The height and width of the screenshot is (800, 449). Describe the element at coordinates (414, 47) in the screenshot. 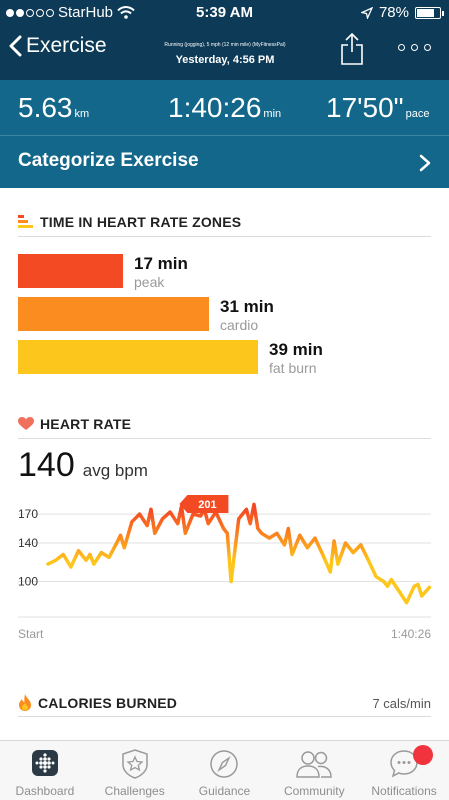

I see `more-options-icon` at that location.